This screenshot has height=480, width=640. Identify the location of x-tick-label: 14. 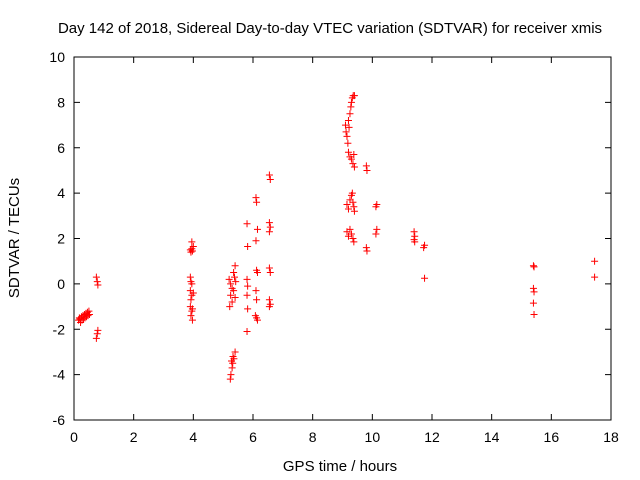
(492, 437).